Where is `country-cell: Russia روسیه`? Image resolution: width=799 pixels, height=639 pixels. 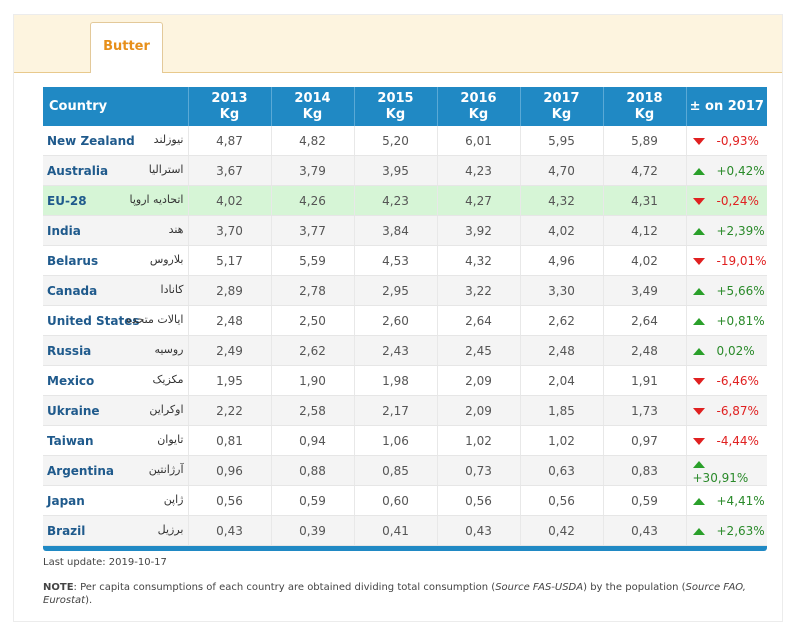 country-cell: Russia روسیه is located at coordinates (115, 350).